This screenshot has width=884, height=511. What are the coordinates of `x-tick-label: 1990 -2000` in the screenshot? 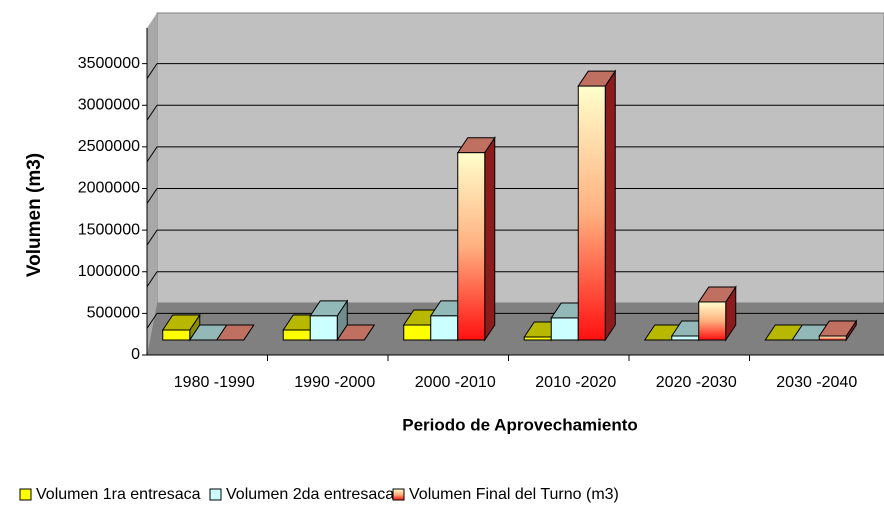 It's located at (334, 382).